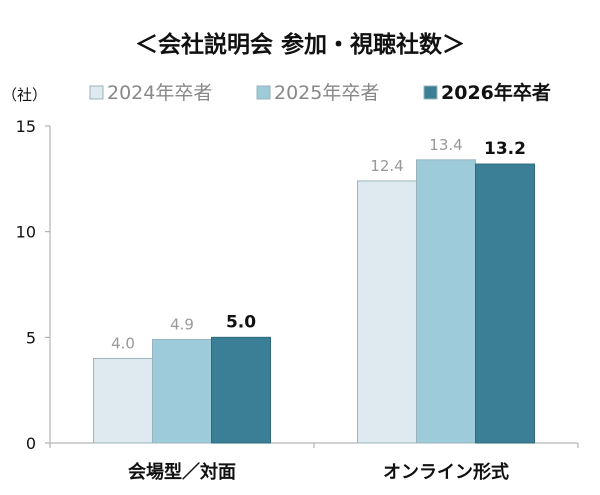  Describe the element at coordinates (26, 126) in the screenshot. I see `y-tick-label: 15` at that location.